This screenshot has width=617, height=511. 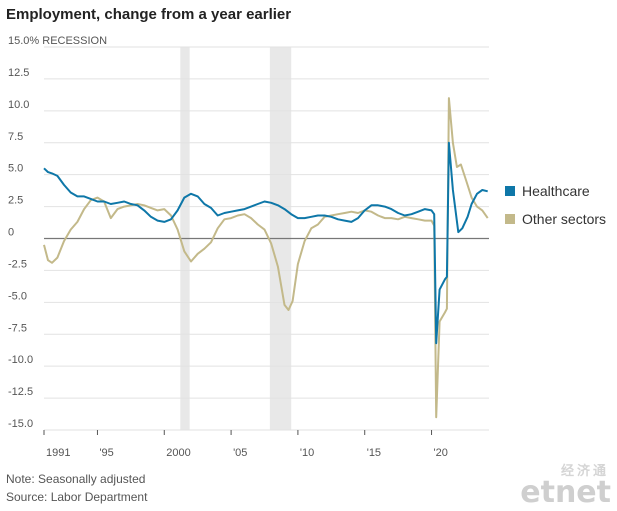 I want to click on chart-title: Employment, change from a year earlier, so click(x=149, y=14).